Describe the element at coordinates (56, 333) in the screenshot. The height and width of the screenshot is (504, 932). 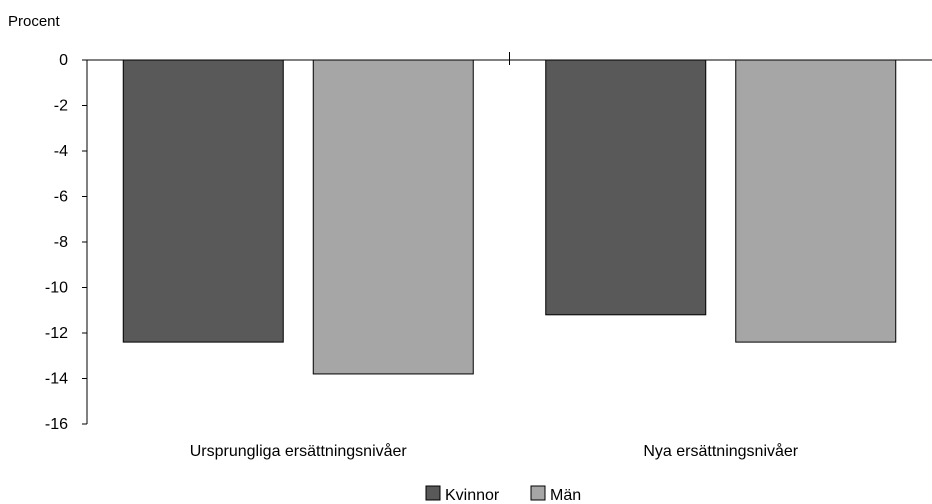
I see `y-tick-label: -12` at that location.